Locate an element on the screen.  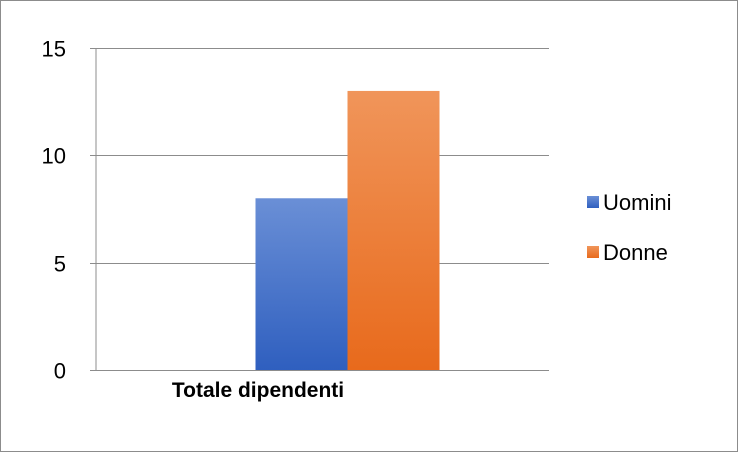
category-label: Totale dipendenti is located at coordinates (258, 390).